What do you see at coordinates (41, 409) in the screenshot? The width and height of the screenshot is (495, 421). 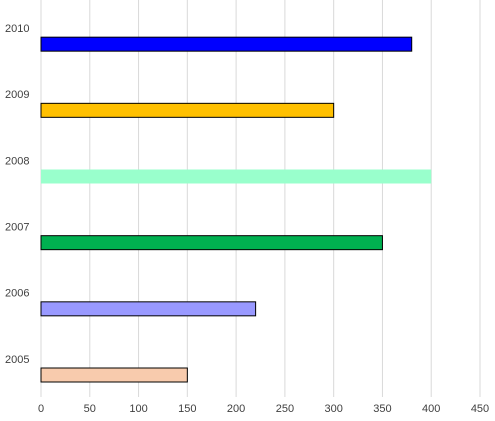 I see `x-tick-label: 0` at bounding box center [41, 409].